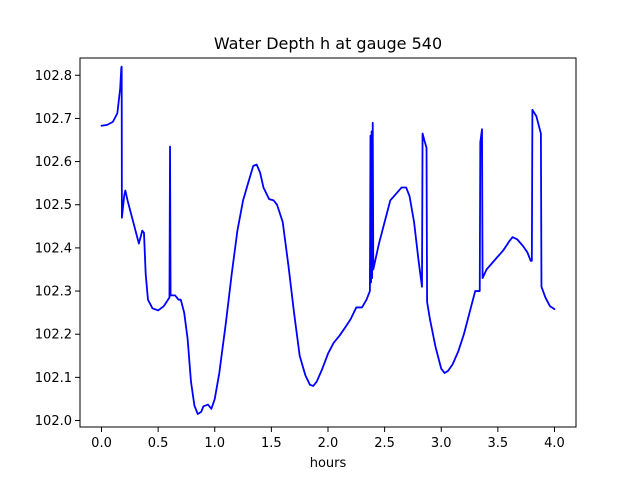 The height and width of the screenshot is (480, 640). I want to click on x-axis-label: hours, so click(328, 463).